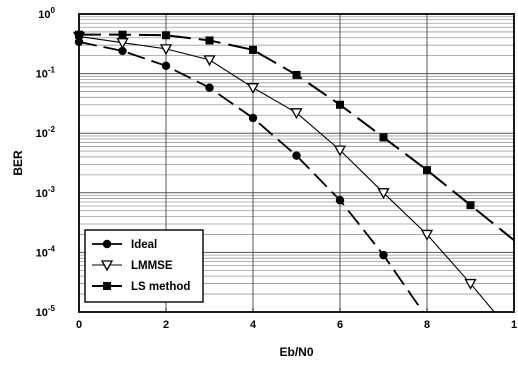  I want to click on legend-label: LMMSE, so click(152, 266).